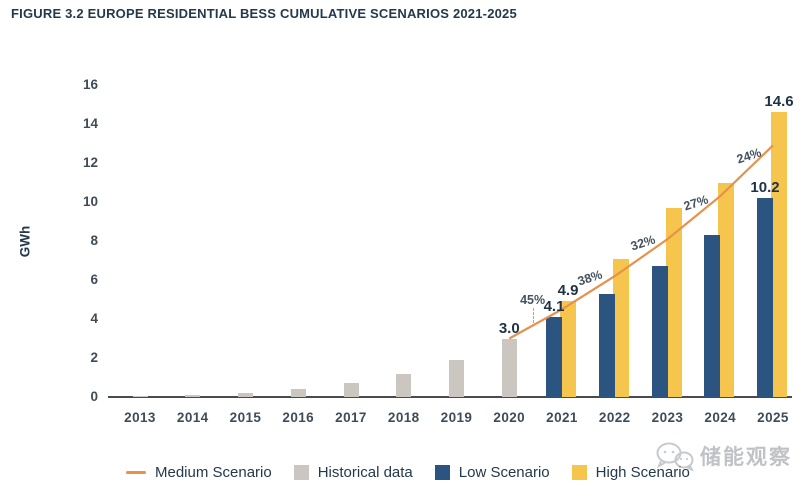 The image size is (800, 496). What do you see at coordinates (667, 417) in the screenshot?
I see `x-tick-label-2023: 2023` at bounding box center [667, 417].